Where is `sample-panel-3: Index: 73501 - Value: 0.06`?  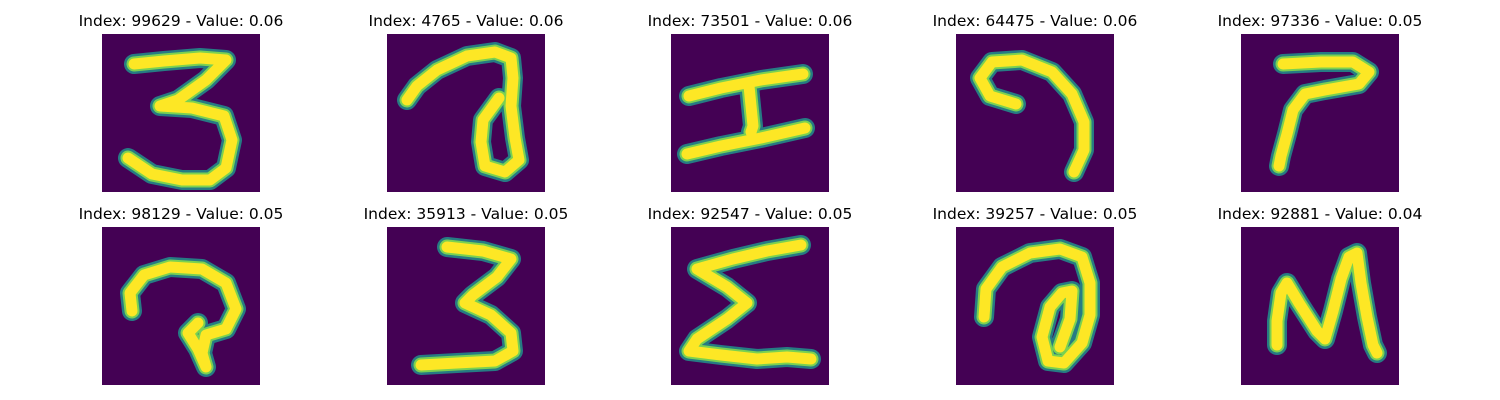
sample-panel-3: Index: 73501 - Value: 0.06 is located at coordinates (750, 105).